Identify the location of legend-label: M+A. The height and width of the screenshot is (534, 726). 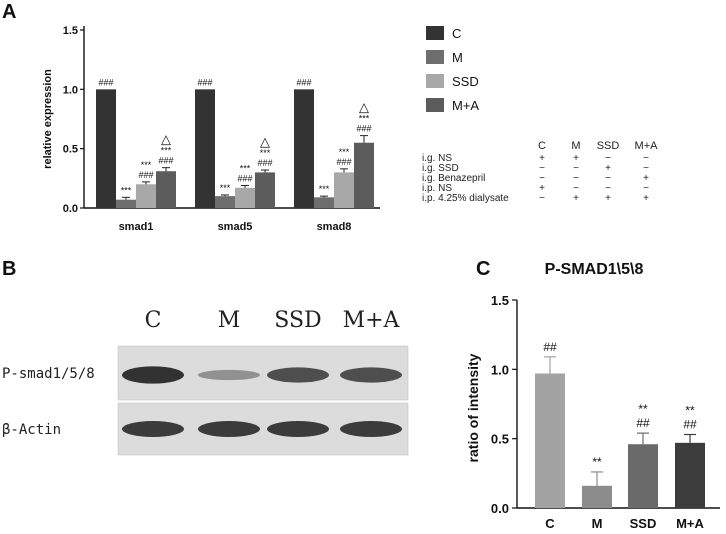
(465, 105).